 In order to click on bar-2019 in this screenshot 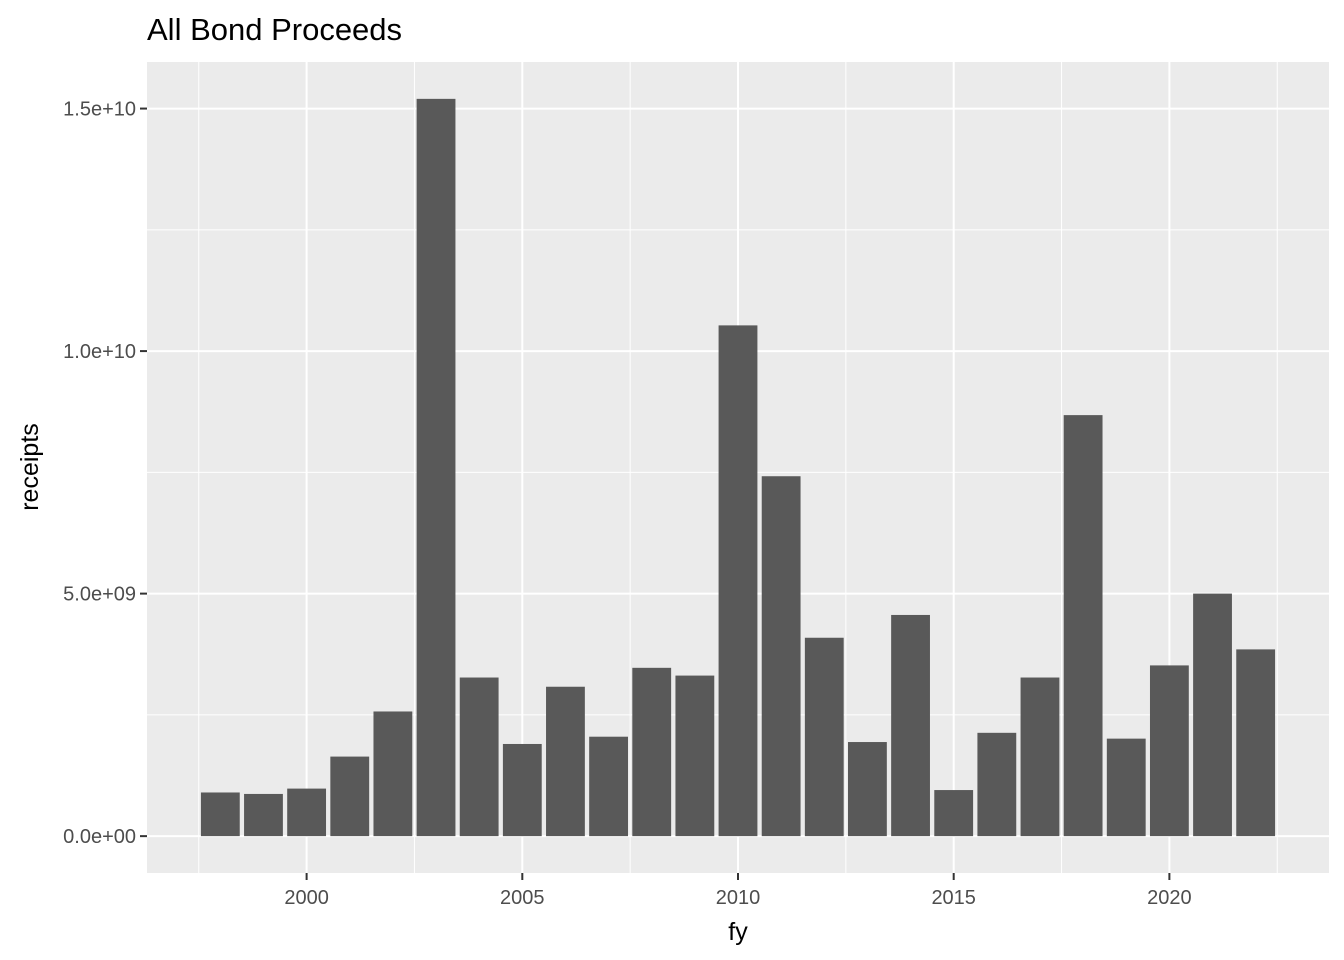, I will do `click(1126, 787)`.